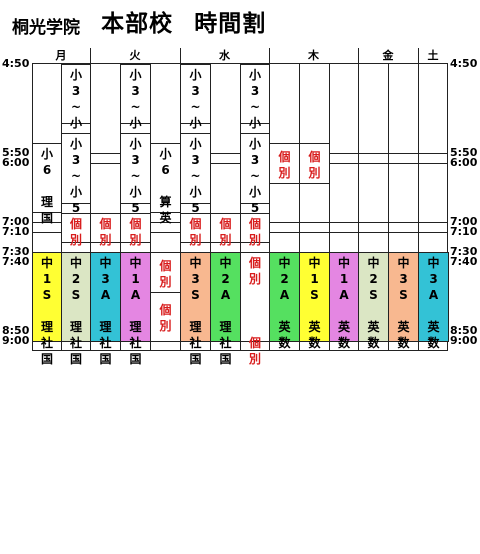 This screenshot has height=554, width=480. I want to click on private-lesson-block: 個 別 個 別, so click(255, 309).